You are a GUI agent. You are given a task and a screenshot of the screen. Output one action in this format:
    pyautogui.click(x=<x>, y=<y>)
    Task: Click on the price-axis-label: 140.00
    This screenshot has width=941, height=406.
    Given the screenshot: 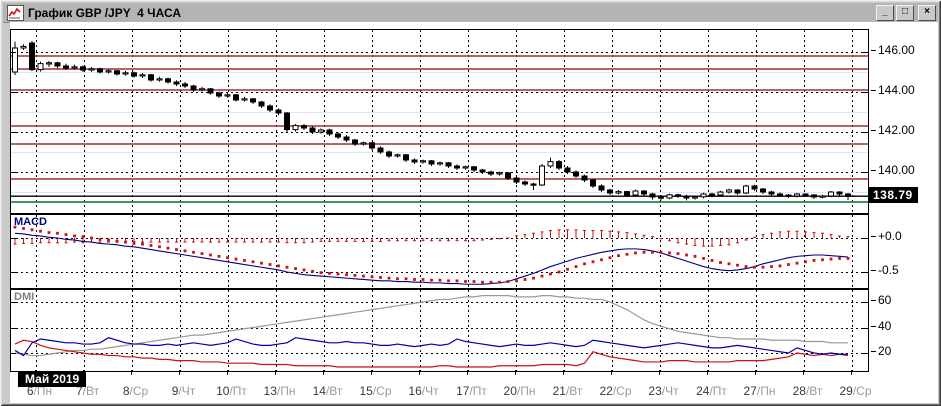 What is the action you would take?
    pyautogui.click(x=893, y=170)
    